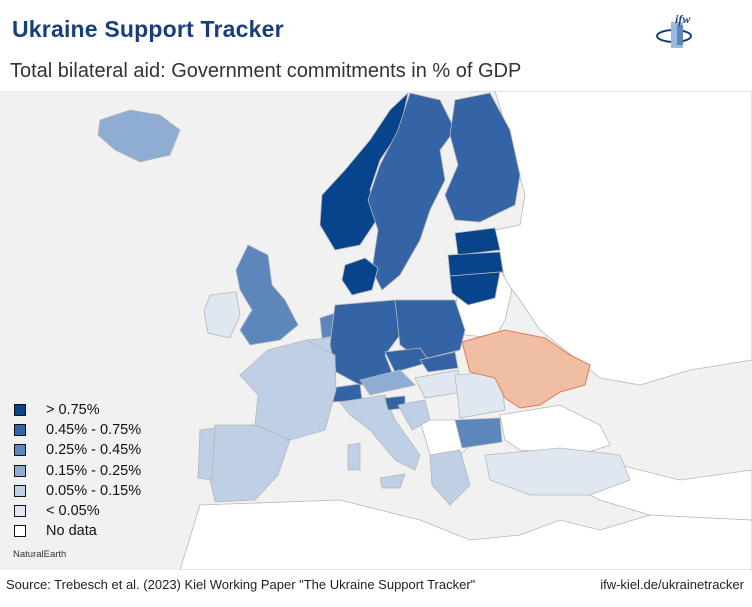  What do you see at coordinates (139, 136) in the screenshot?
I see `iceland` at bounding box center [139, 136].